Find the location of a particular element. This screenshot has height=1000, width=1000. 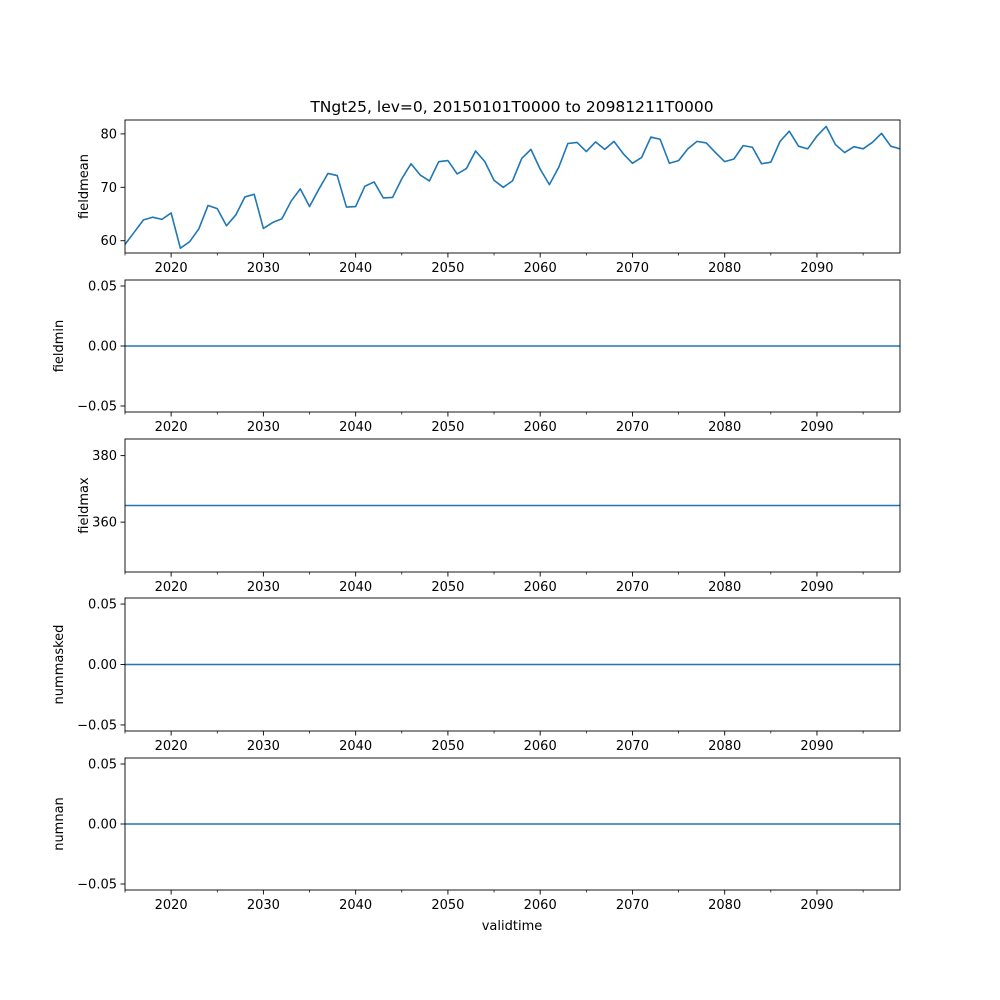

fieldmax-x-tick-label-2060: 2060 is located at coordinates (540, 587).